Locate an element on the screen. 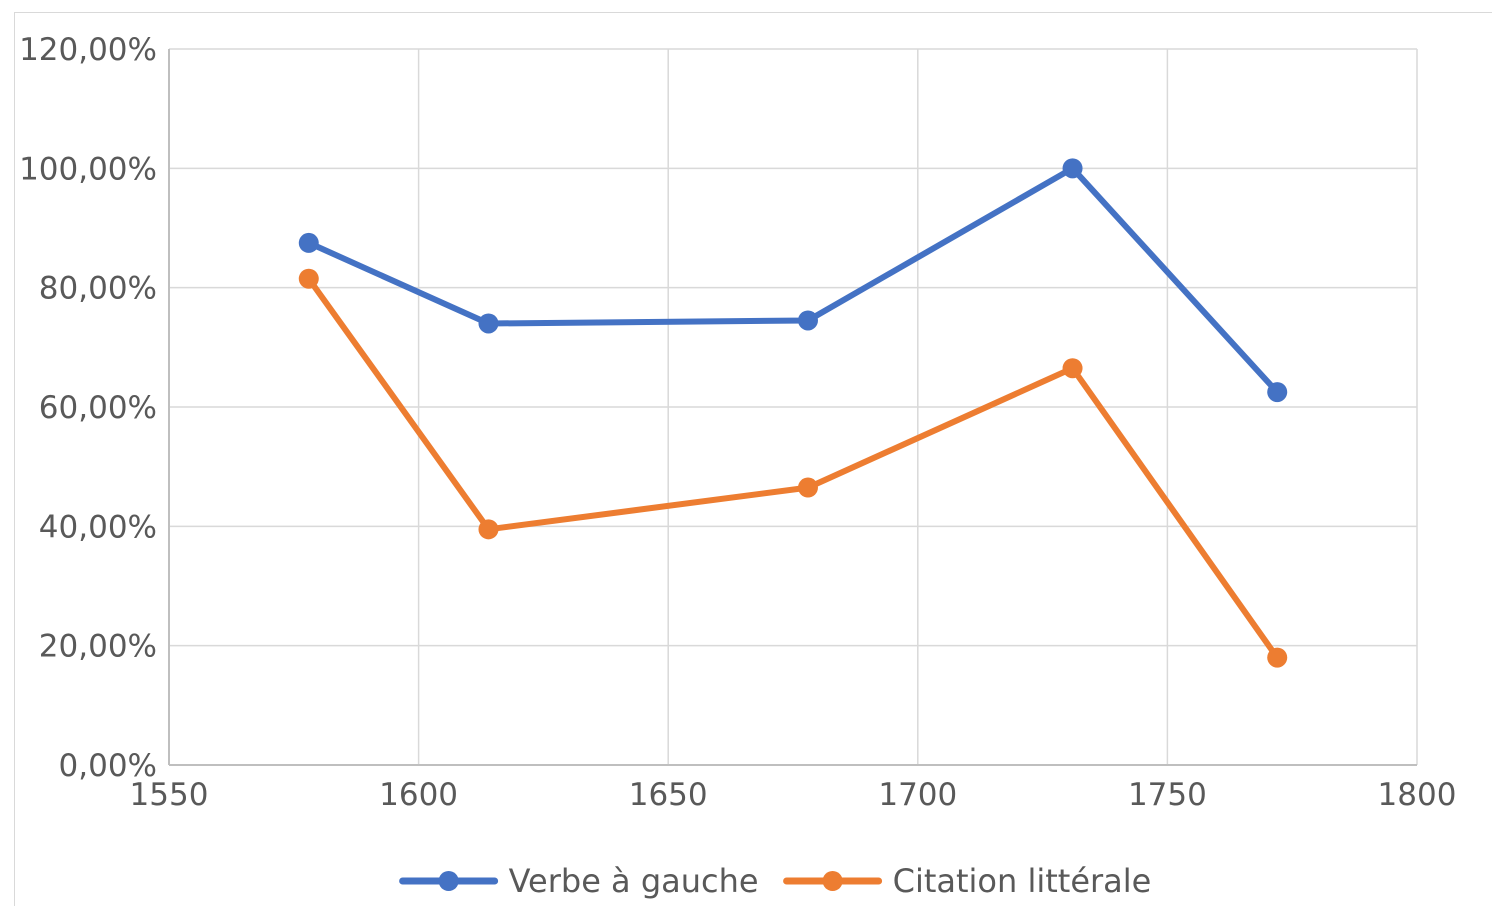 This screenshot has width=1494, height=908. x-tick-label: 1800 is located at coordinates (1417, 795).